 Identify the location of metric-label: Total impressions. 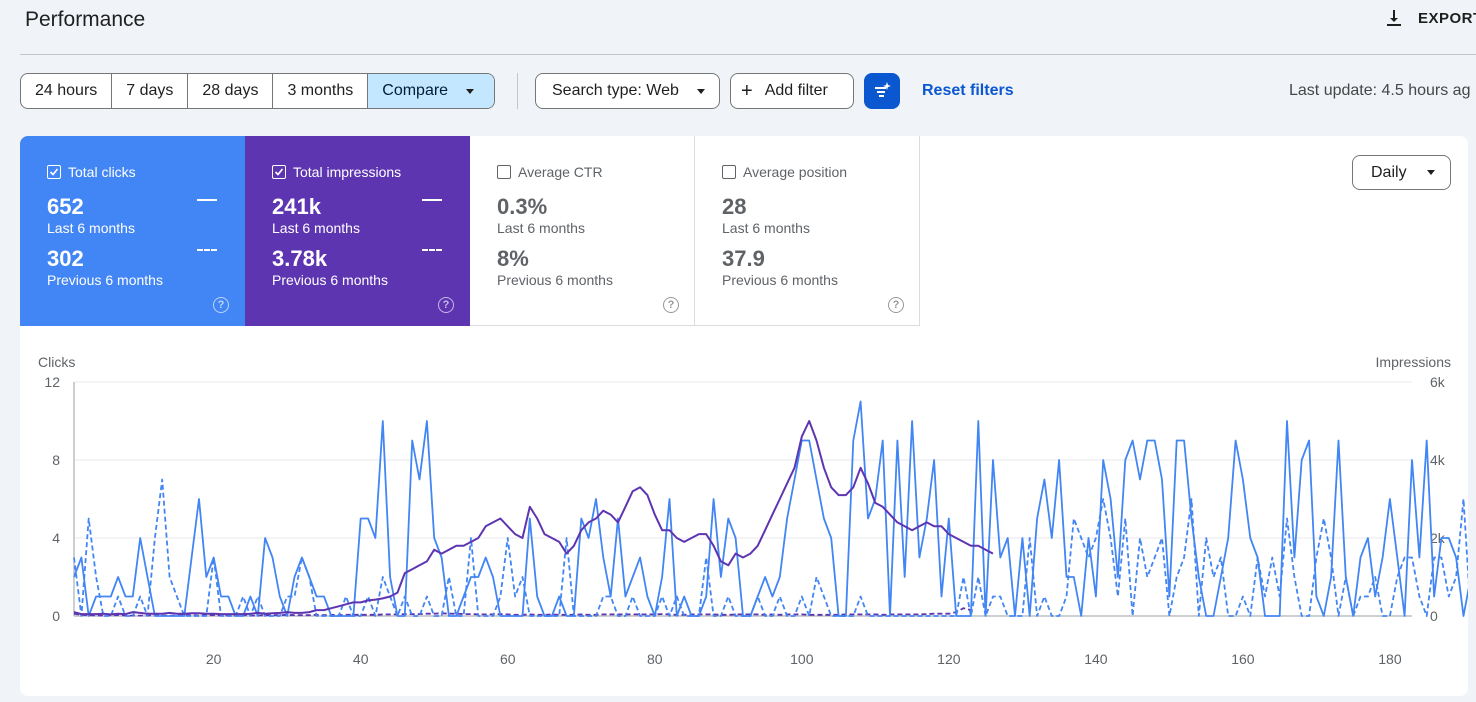
(347, 172).